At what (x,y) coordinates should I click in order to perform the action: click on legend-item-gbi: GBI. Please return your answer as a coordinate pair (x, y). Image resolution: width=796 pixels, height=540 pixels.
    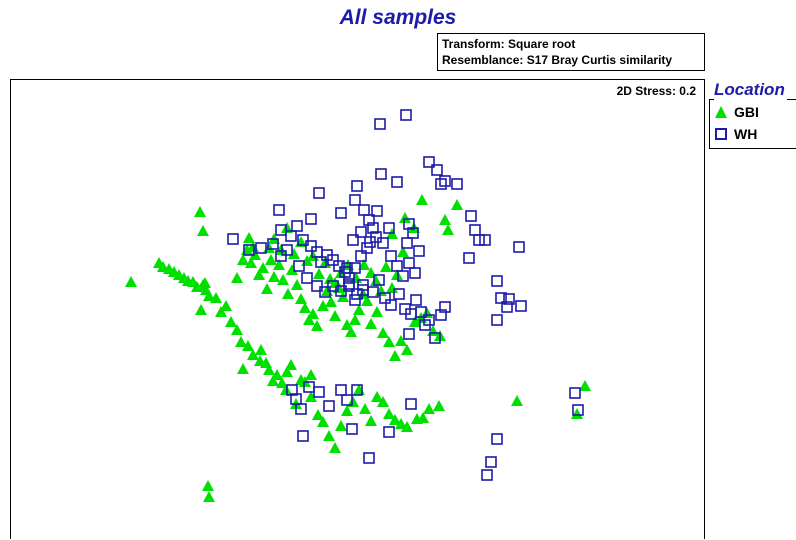
    Looking at the image, I should click on (736, 112).